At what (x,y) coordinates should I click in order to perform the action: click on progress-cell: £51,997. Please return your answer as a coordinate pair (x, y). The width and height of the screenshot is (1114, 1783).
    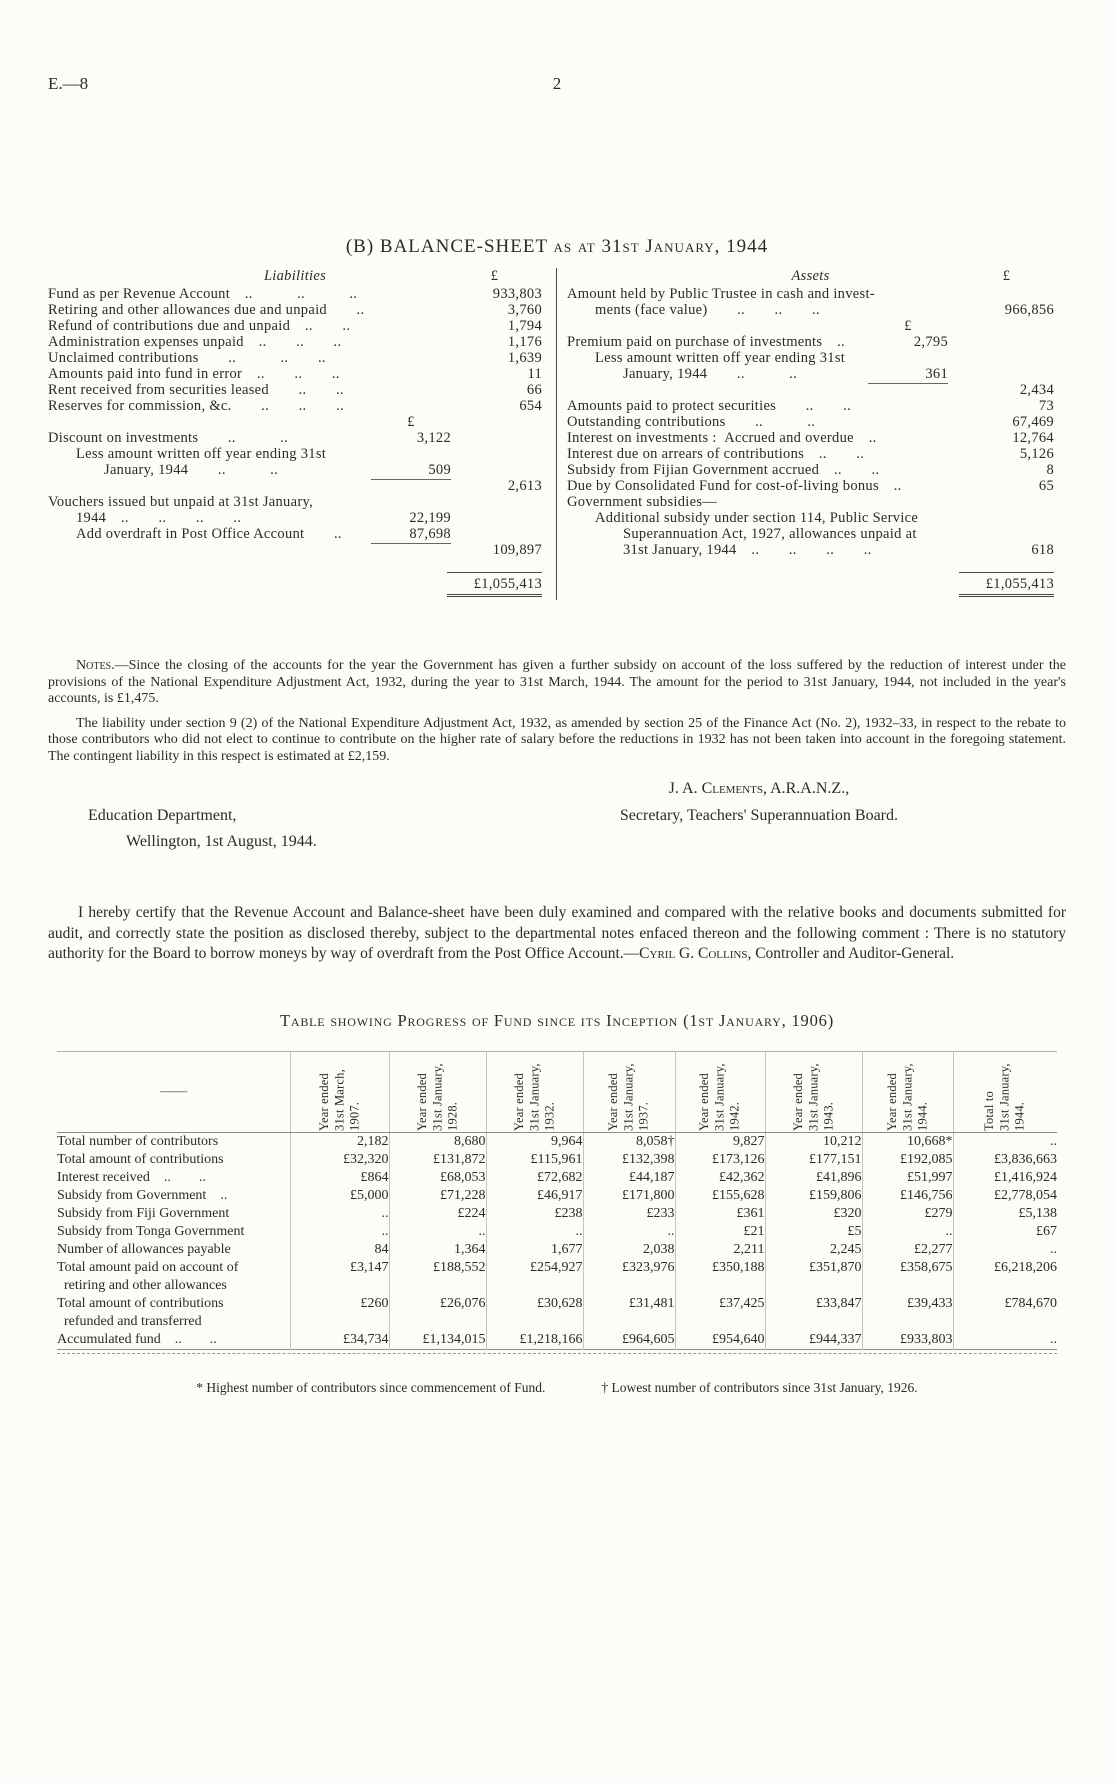
    Looking at the image, I should click on (907, 1177).